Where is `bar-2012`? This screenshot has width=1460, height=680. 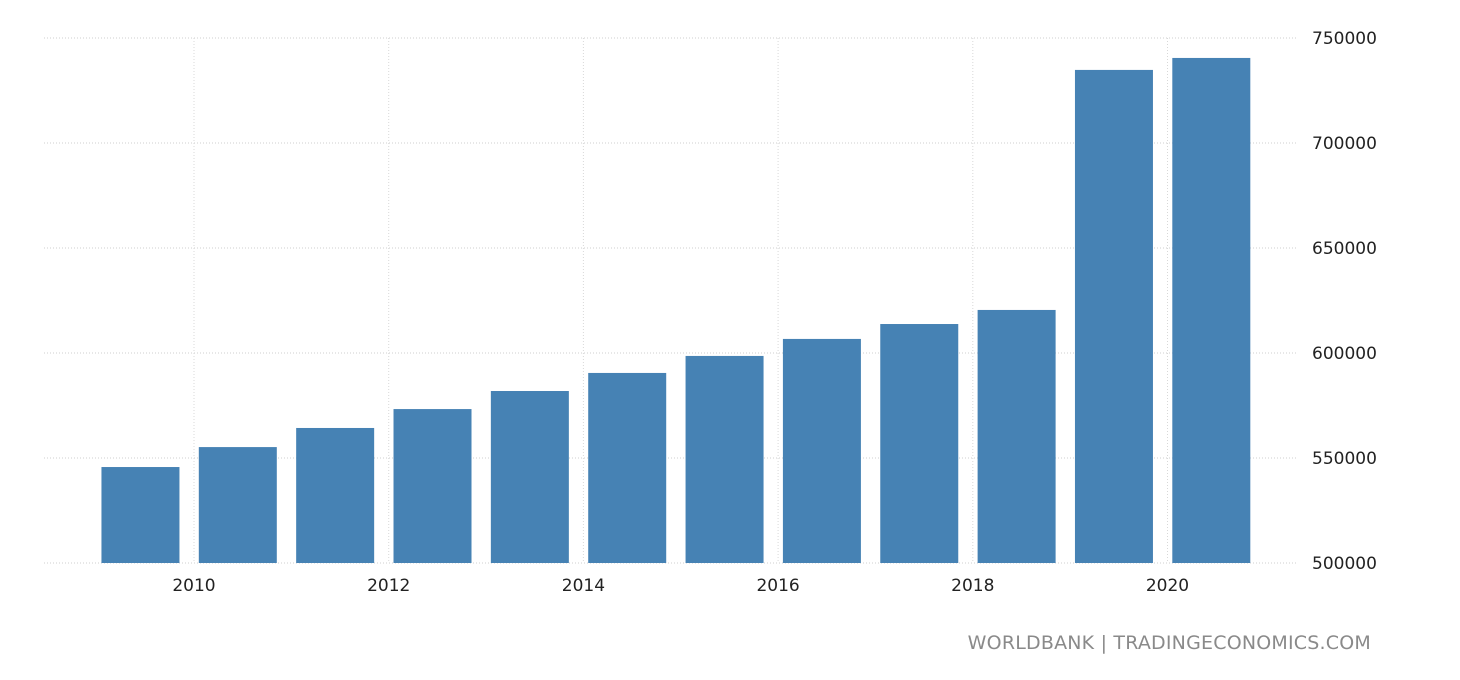
bar-2012 is located at coordinates (432, 486).